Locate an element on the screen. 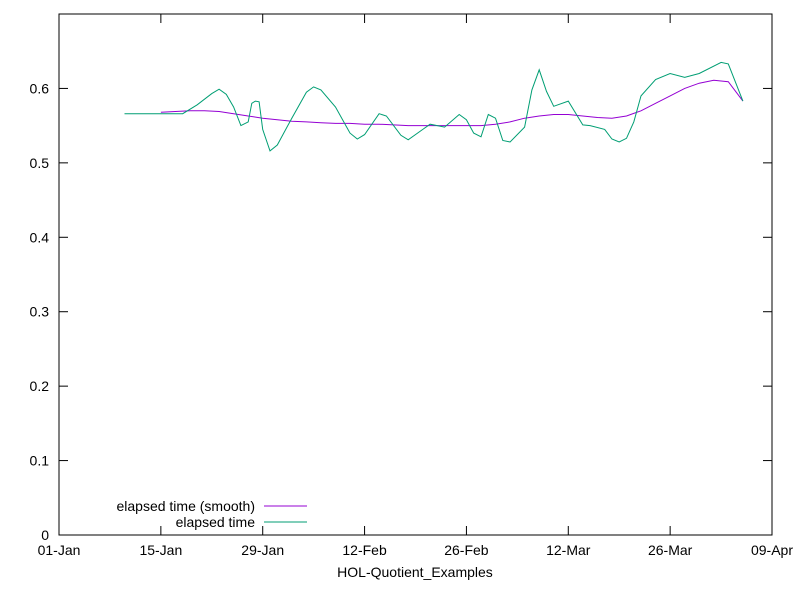 This screenshot has height=600, width=800. y-tick-label: 0.5 is located at coordinates (40, 163).